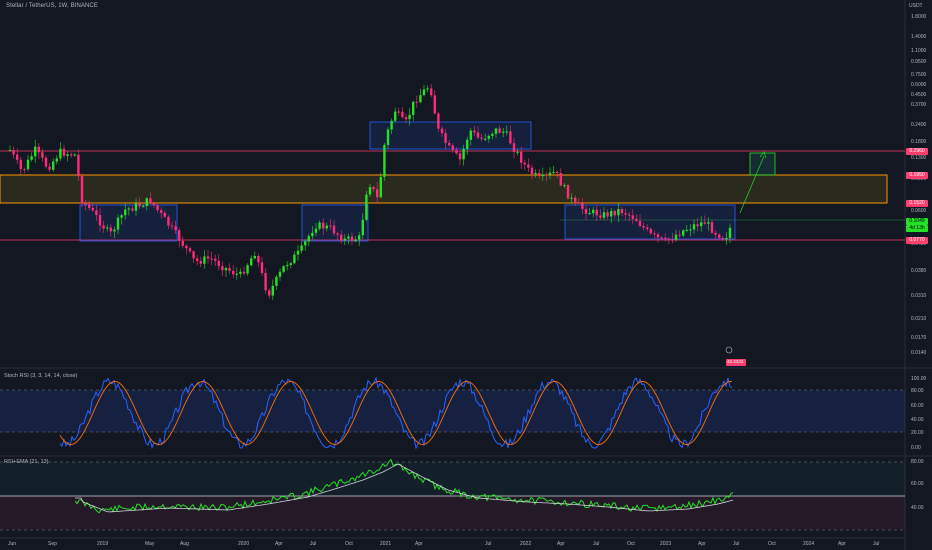 This screenshot has width=932, height=550. Describe the element at coordinates (396, 413) in the screenshot. I see `stoch-k-line` at that location.